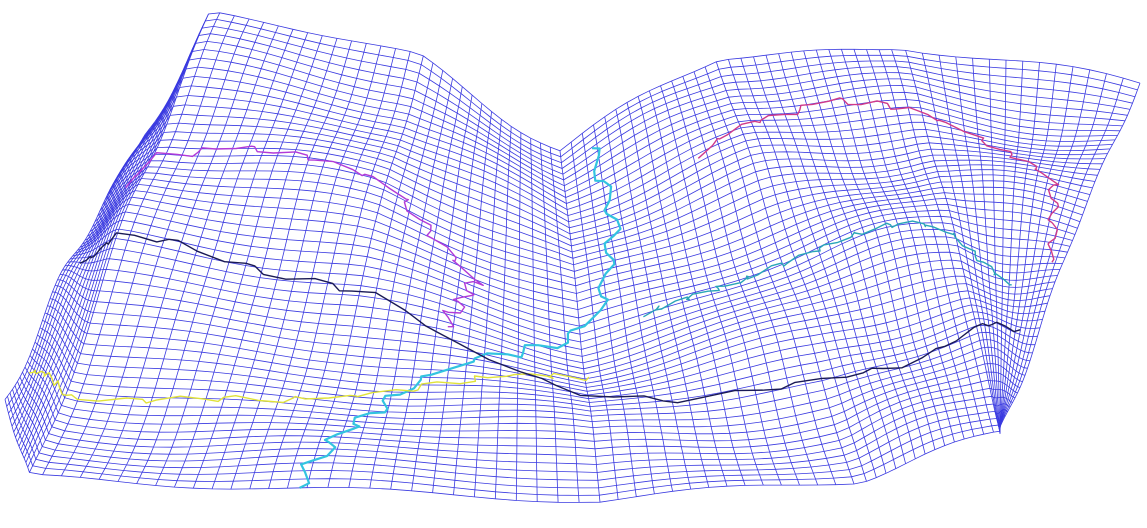  I want to click on tributary-1-line, so click(309, 386).